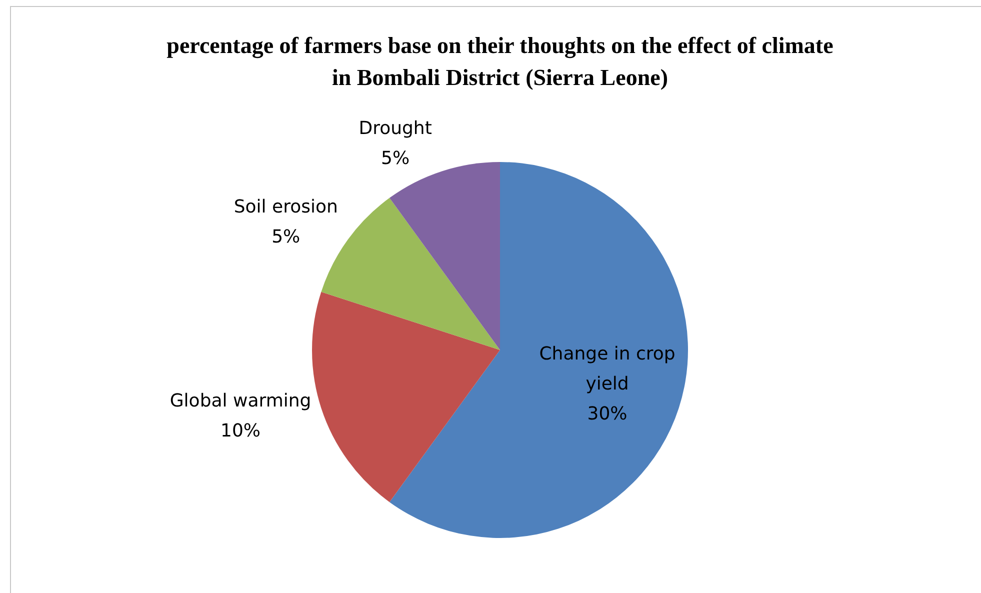 This screenshot has height=593, width=981. Describe the element at coordinates (286, 207) in the screenshot. I see `slice-label: Soil erosion` at that location.